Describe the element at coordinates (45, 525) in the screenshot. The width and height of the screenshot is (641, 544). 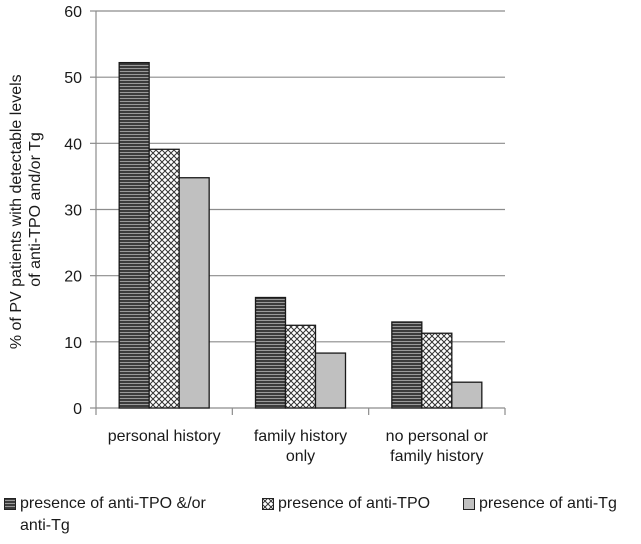
I see `legend-label-line2: anti-Tg` at that location.